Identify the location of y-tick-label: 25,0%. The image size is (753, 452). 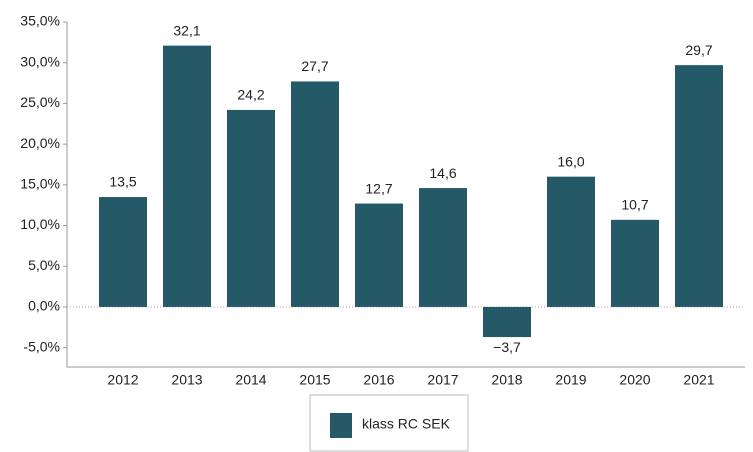
(40, 102).